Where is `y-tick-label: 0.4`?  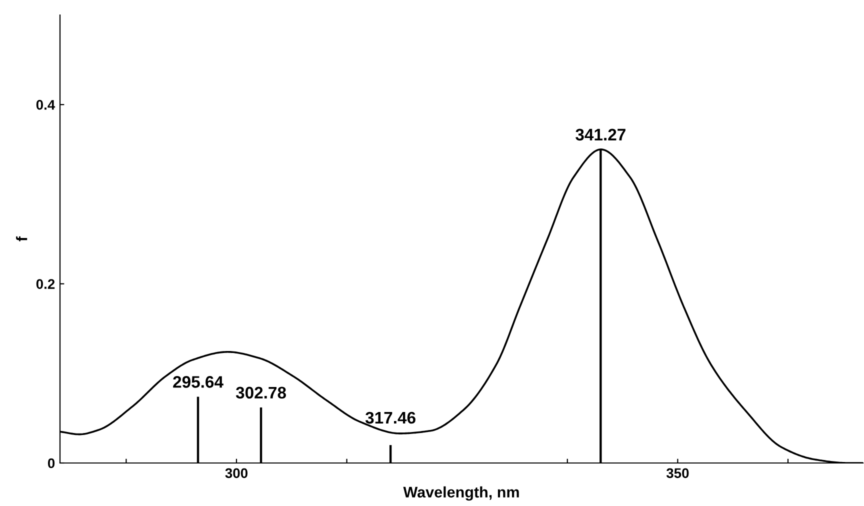
y-tick-label: 0.4 is located at coordinates (46, 105).